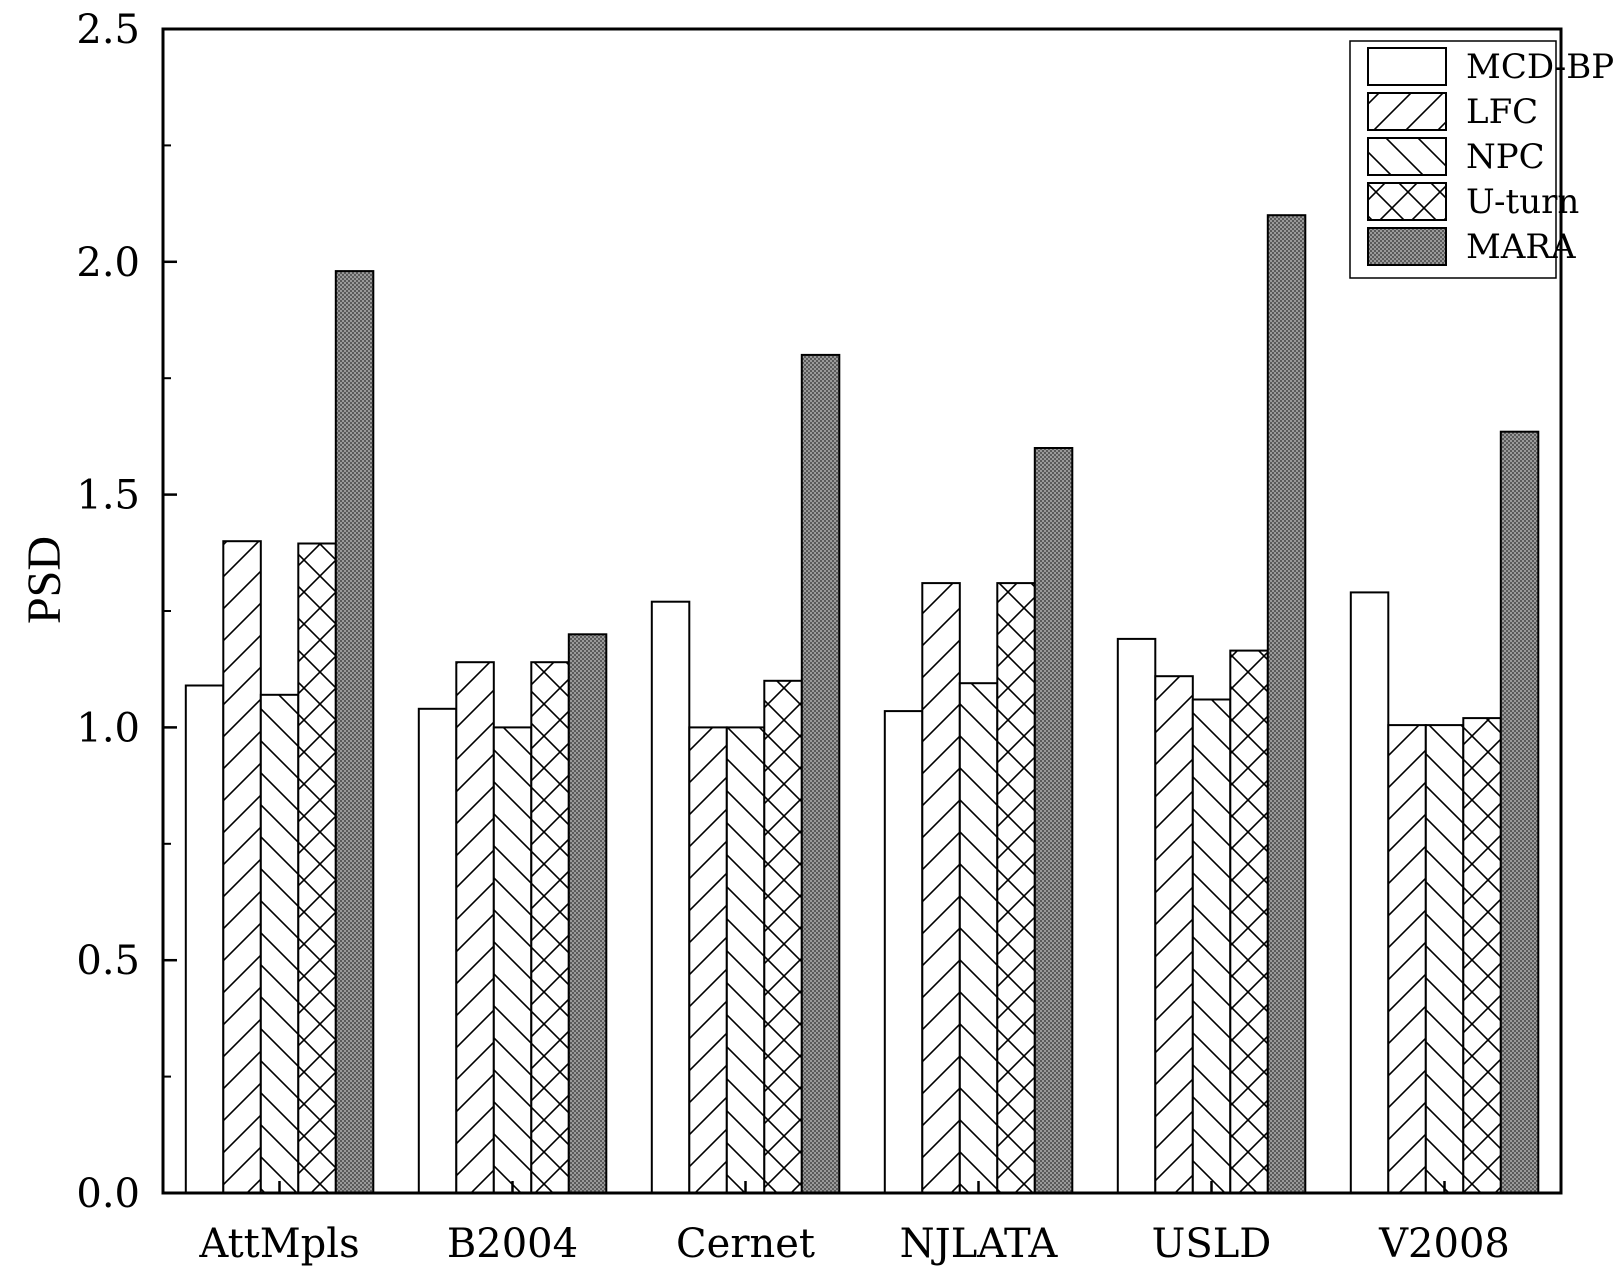  Describe the element at coordinates (1286, 704) in the screenshot. I see `bar-usld-mara` at that location.